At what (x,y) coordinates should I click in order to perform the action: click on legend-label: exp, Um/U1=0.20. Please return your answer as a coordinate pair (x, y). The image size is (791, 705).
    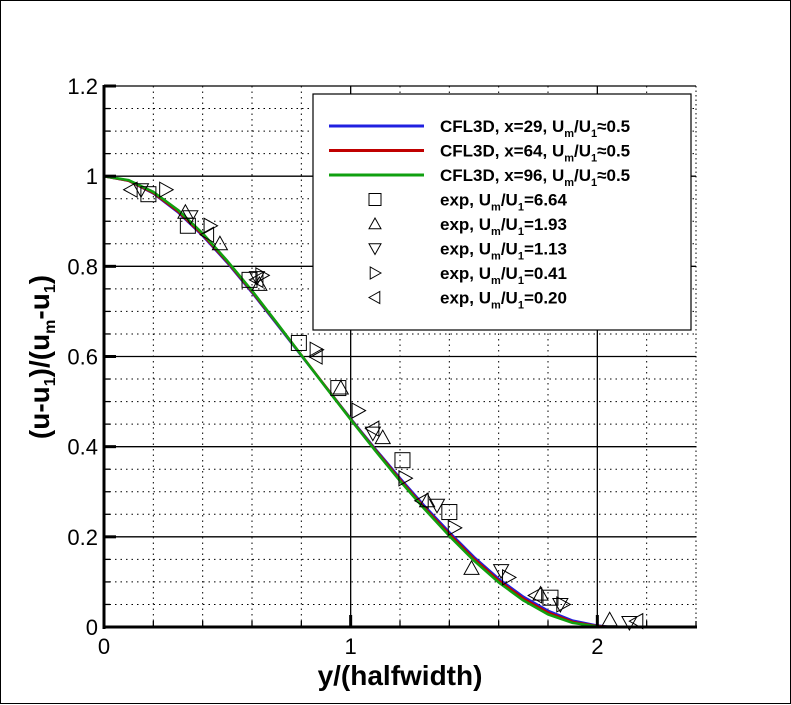
    Looking at the image, I should click on (503, 300).